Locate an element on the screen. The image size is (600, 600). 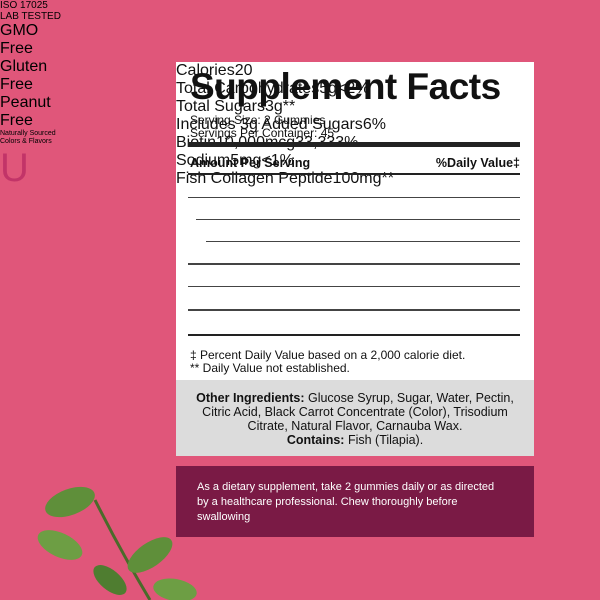
daily-value: <1% is located at coordinates (277, 160).